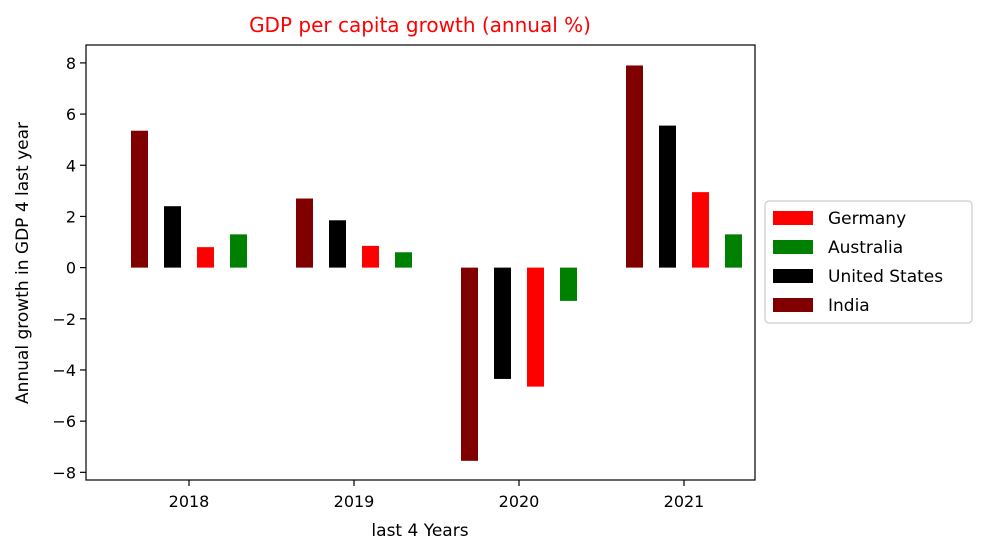 The width and height of the screenshot is (986, 554). What do you see at coordinates (502, 323) in the screenshot?
I see `bar-united-states-2020` at bounding box center [502, 323].